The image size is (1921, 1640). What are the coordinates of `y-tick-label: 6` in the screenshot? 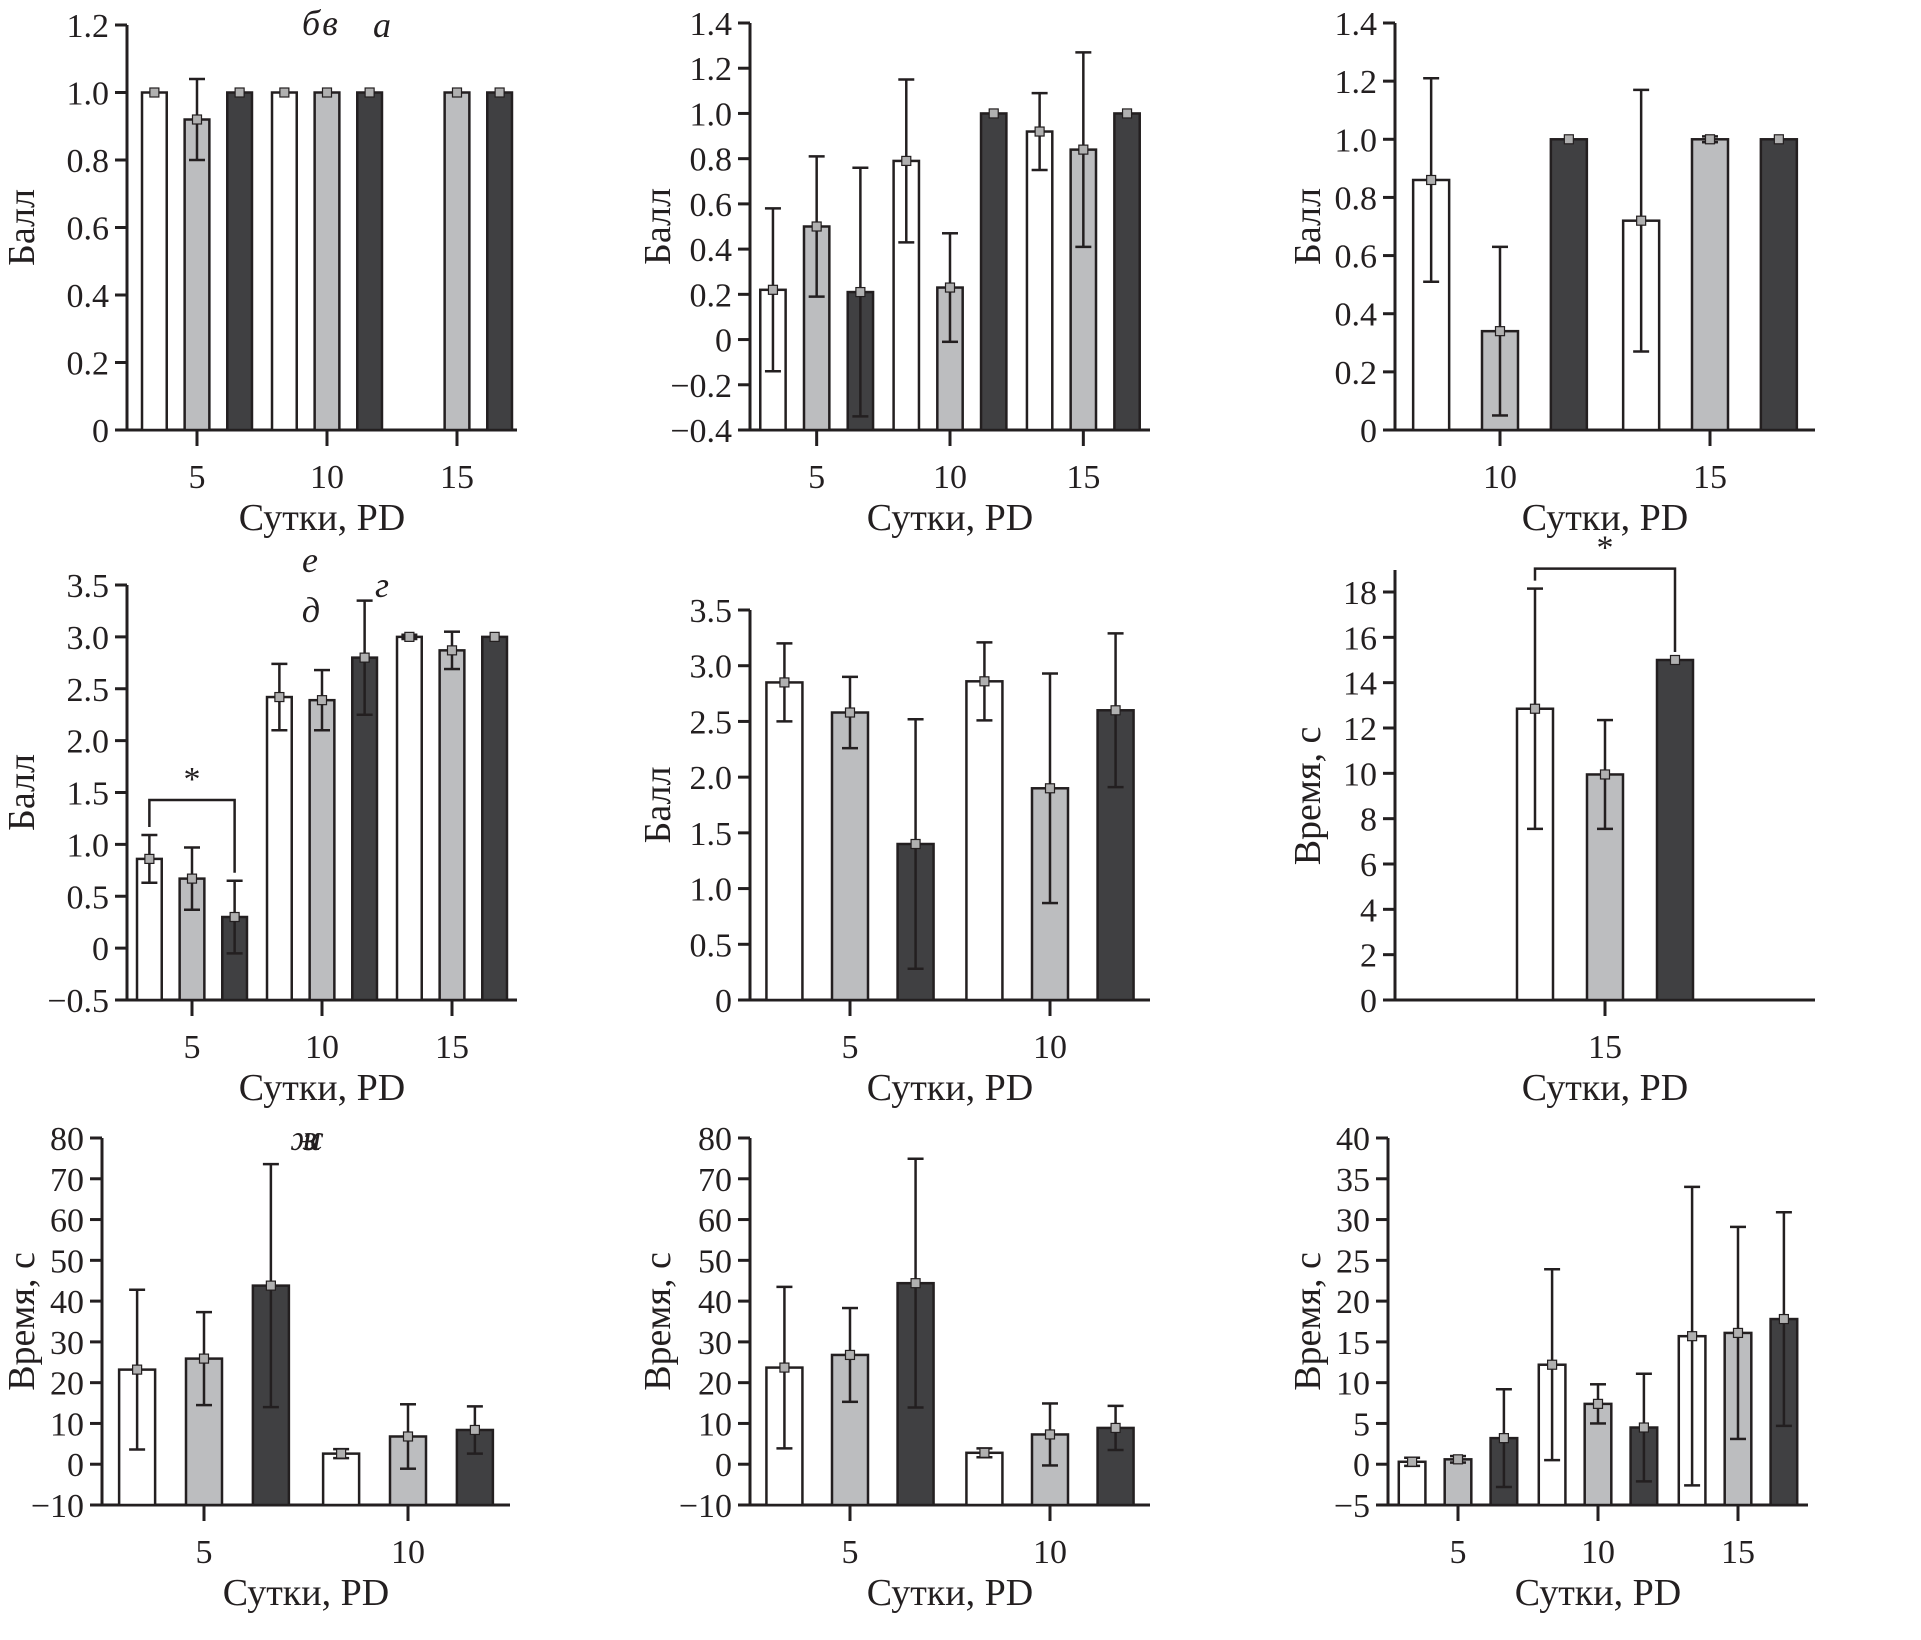 It's located at (1368, 865).